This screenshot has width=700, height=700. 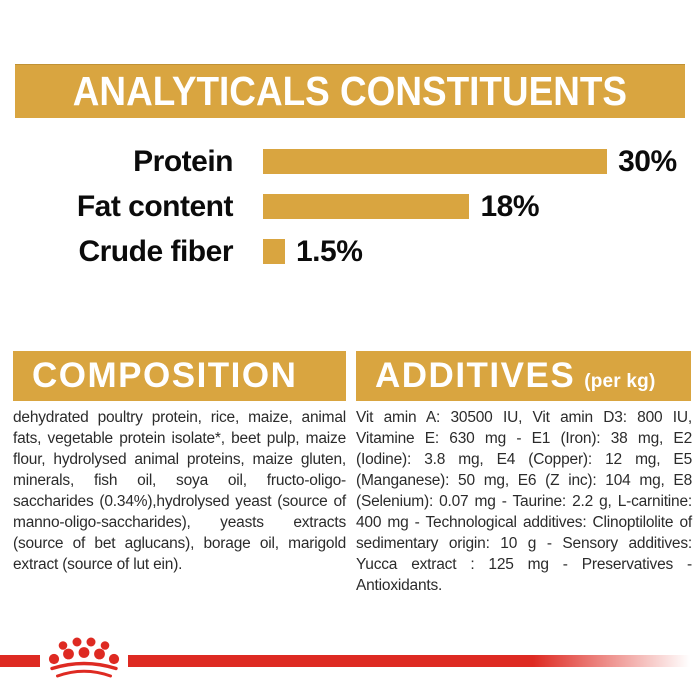 What do you see at coordinates (165, 375) in the screenshot?
I see `composition-title: COMPOSITION` at bounding box center [165, 375].